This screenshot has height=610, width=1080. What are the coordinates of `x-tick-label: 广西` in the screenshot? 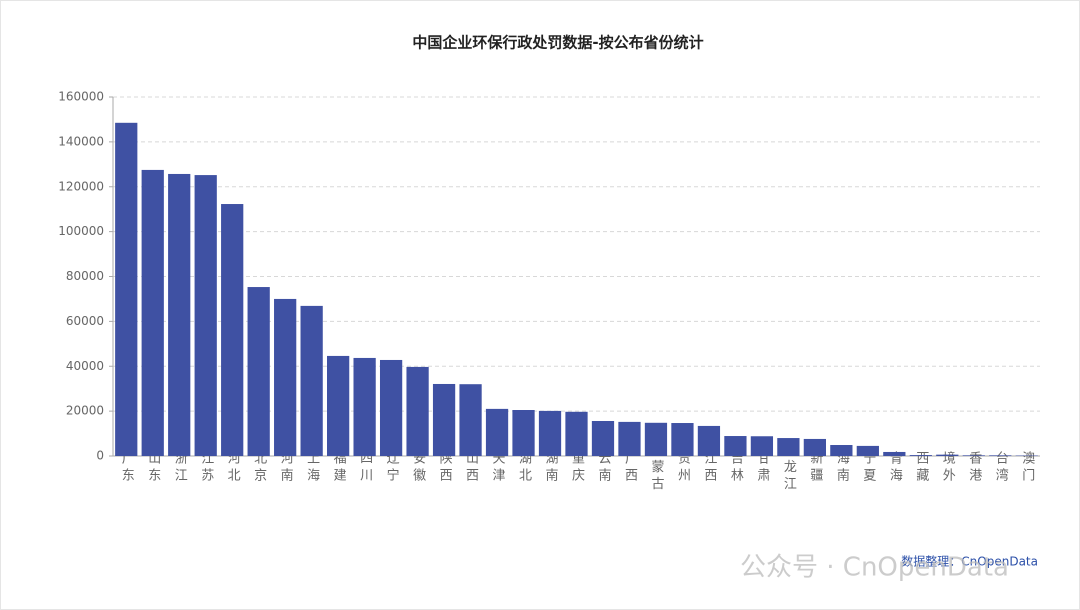 It's located at (630, 468).